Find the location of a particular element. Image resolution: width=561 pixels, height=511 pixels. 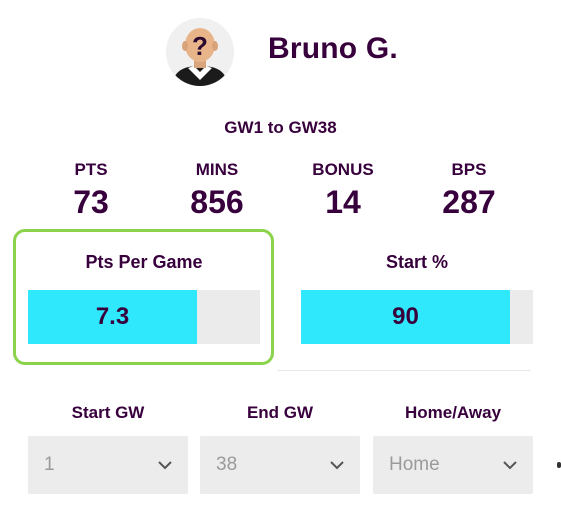

stat-value: 14 is located at coordinates (343, 202).